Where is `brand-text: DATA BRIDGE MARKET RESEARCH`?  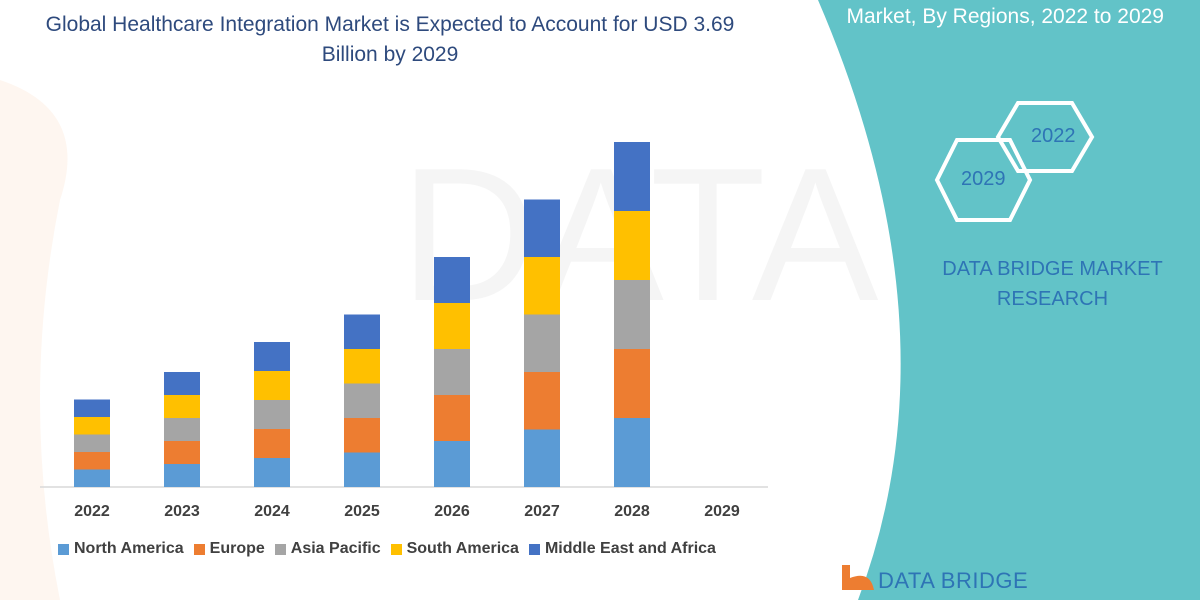 brand-text: DATA BRIDGE MARKET RESEARCH is located at coordinates (1052, 284).